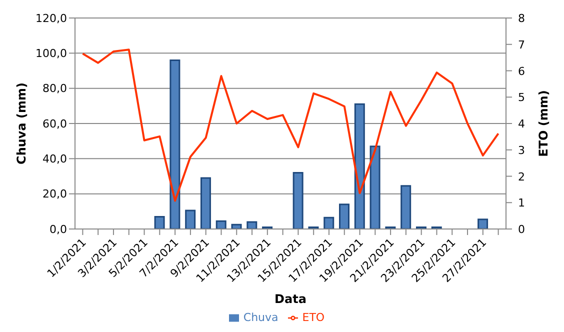 This screenshot has width=564, height=332. What do you see at coordinates (521, 18) in the screenshot?
I see `y2-tick-label: 8` at bounding box center [521, 18].